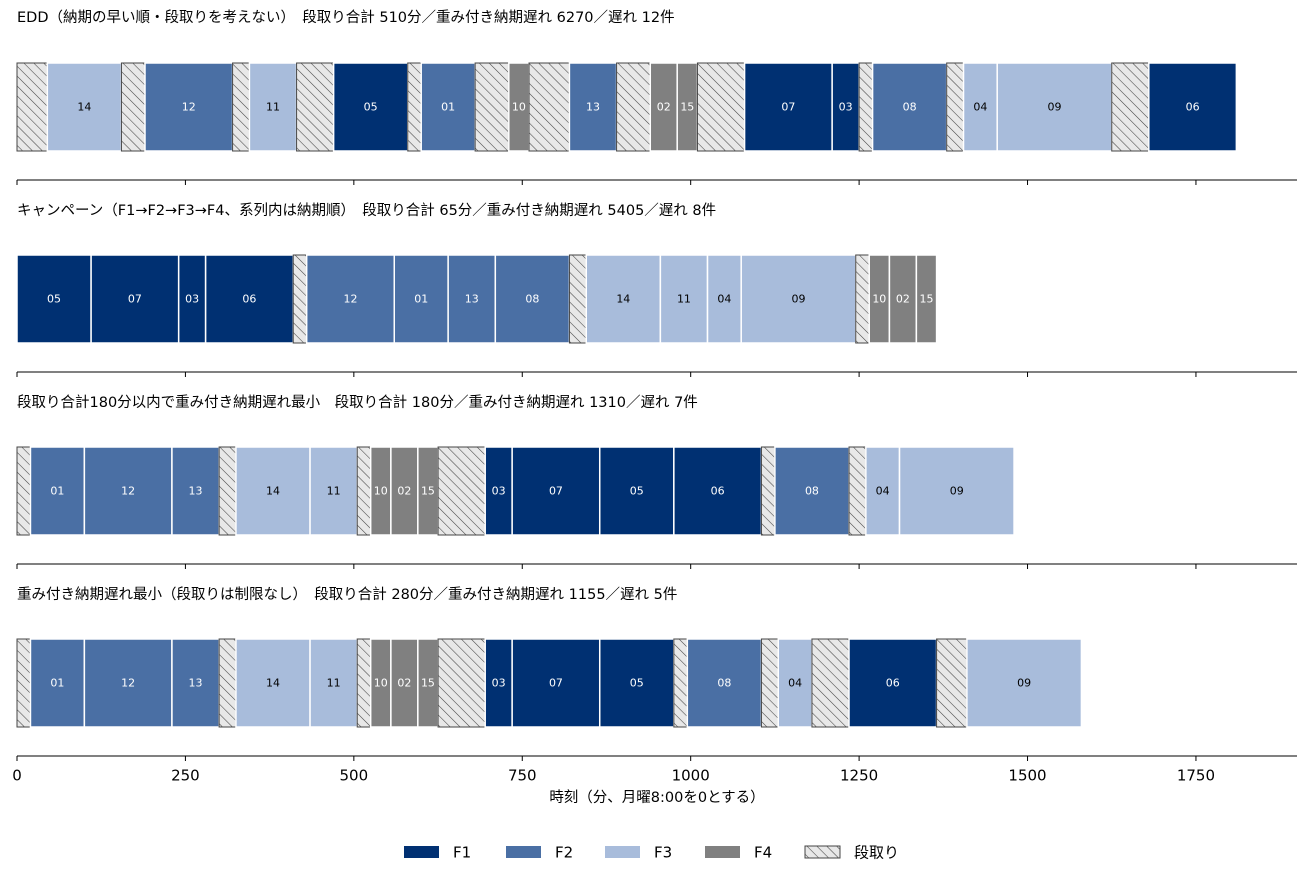 This screenshot has width=1307, height=879. I want to click on legend-label: 段取り, so click(876, 853).